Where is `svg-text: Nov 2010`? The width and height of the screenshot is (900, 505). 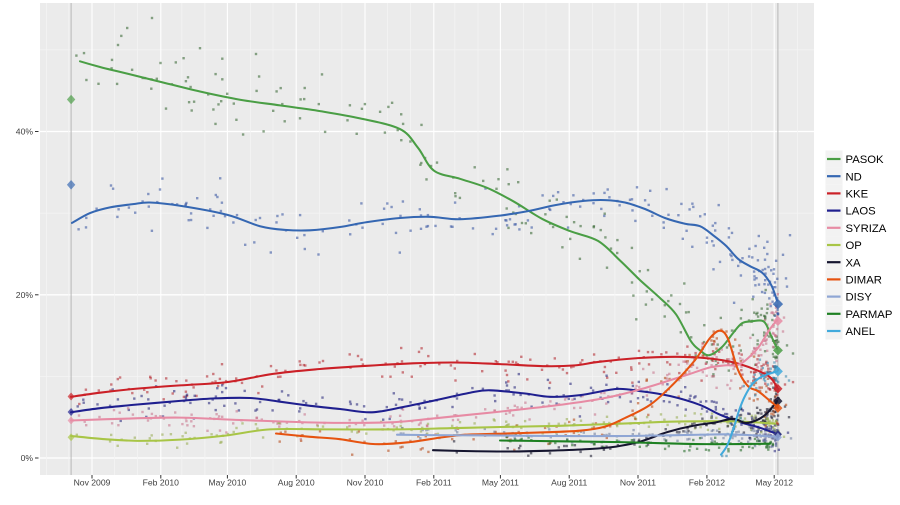
svg-text: Nov 2010 is located at coordinates (365, 483).